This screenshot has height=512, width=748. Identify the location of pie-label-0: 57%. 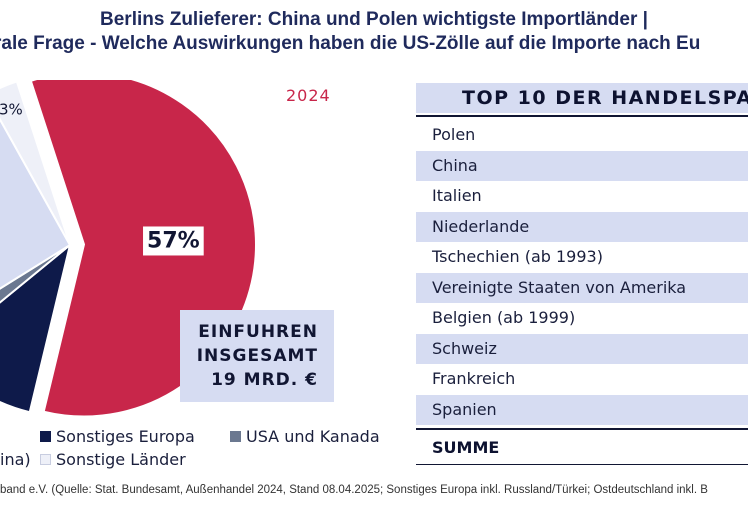
(173, 240).